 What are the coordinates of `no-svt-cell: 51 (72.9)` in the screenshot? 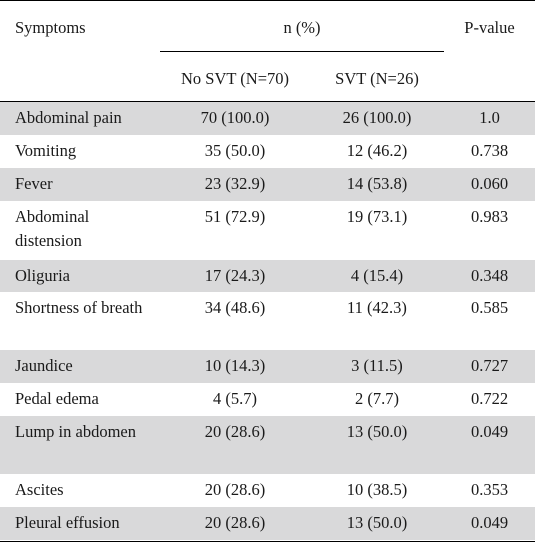 It's located at (235, 216).